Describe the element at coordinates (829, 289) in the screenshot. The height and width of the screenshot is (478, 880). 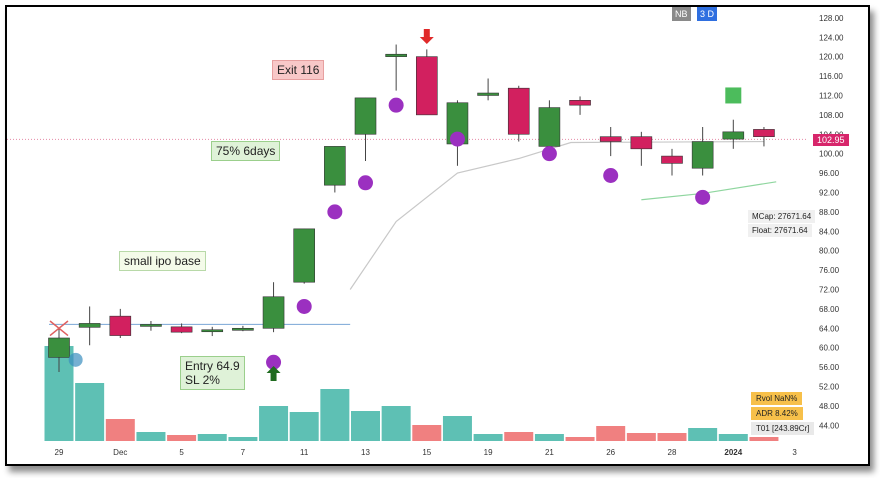
I see `y-tick-label: 72.00` at that location.